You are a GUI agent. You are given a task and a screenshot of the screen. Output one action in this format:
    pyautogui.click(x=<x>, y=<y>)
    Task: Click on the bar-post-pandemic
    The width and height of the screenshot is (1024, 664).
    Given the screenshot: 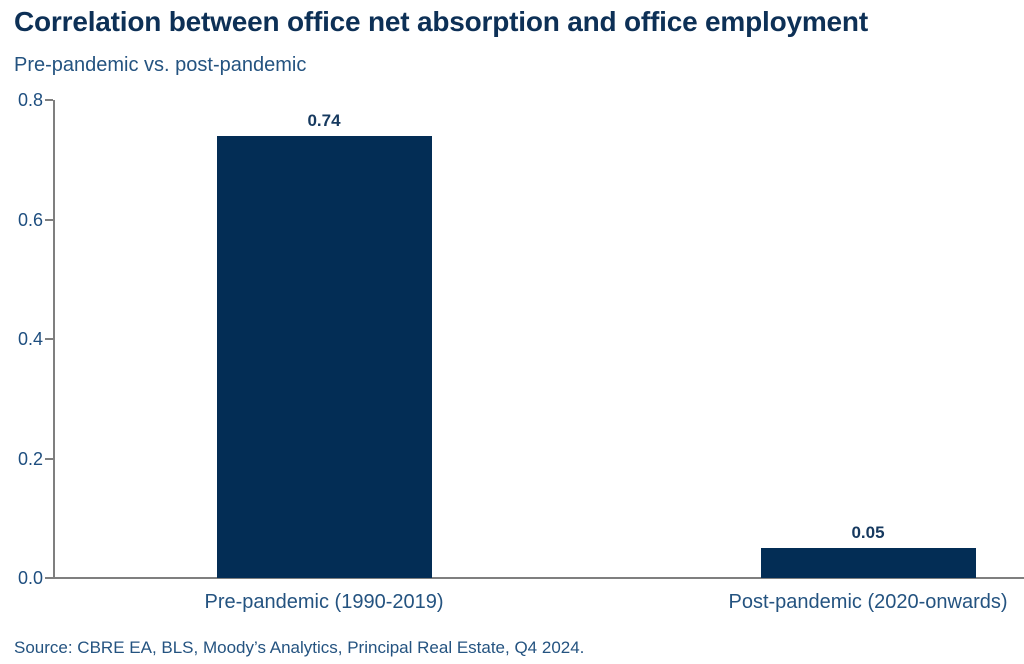 What is the action you would take?
    pyautogui.click(x=868, y=563)
    